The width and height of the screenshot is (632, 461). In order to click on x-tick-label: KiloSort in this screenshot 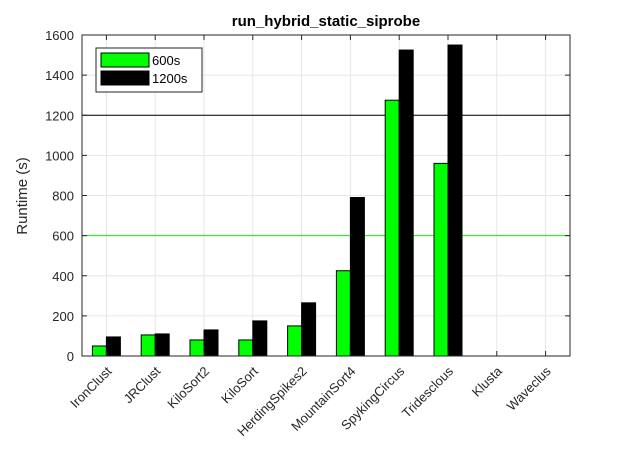, I will do `click(239, 384)`.